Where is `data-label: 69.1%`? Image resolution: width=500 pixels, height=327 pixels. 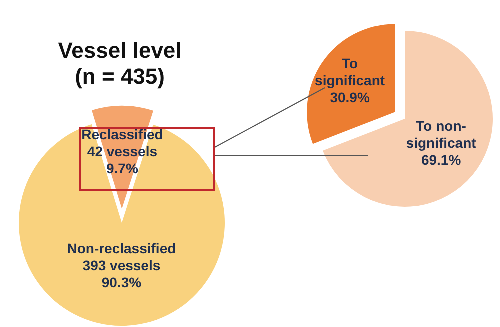
data-label: 69.1% is located at coordinates (441, 160).